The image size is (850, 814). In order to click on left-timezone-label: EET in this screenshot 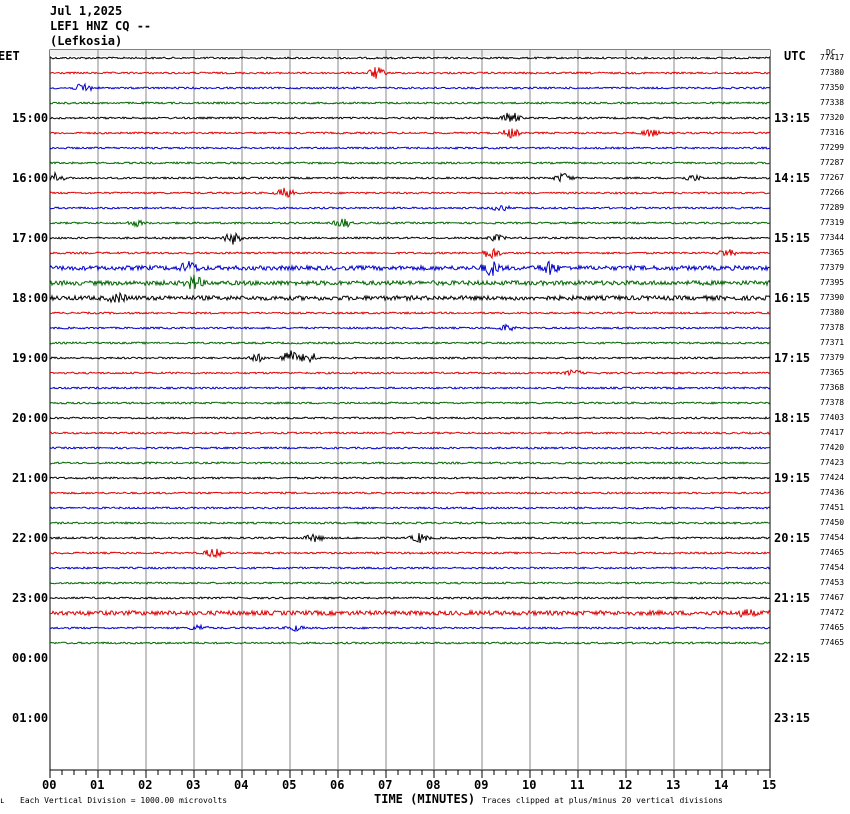, I will do `click(10, 56)`.